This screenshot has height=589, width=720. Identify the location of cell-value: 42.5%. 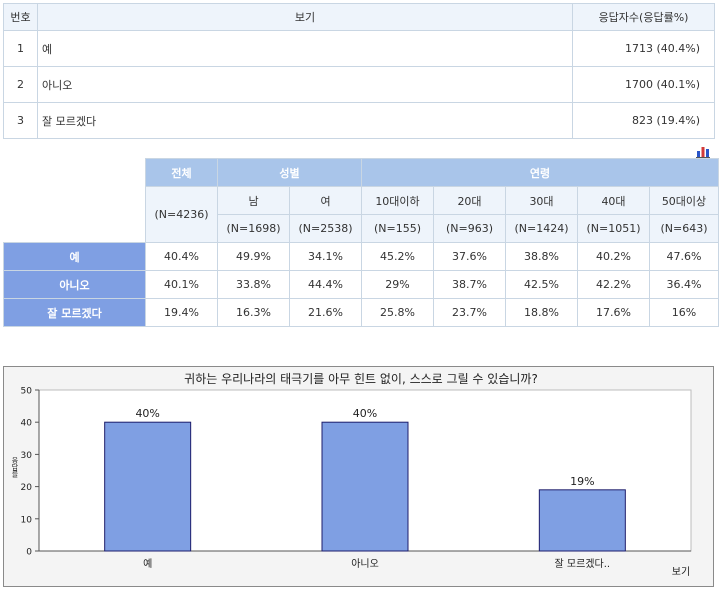
(541, 284).